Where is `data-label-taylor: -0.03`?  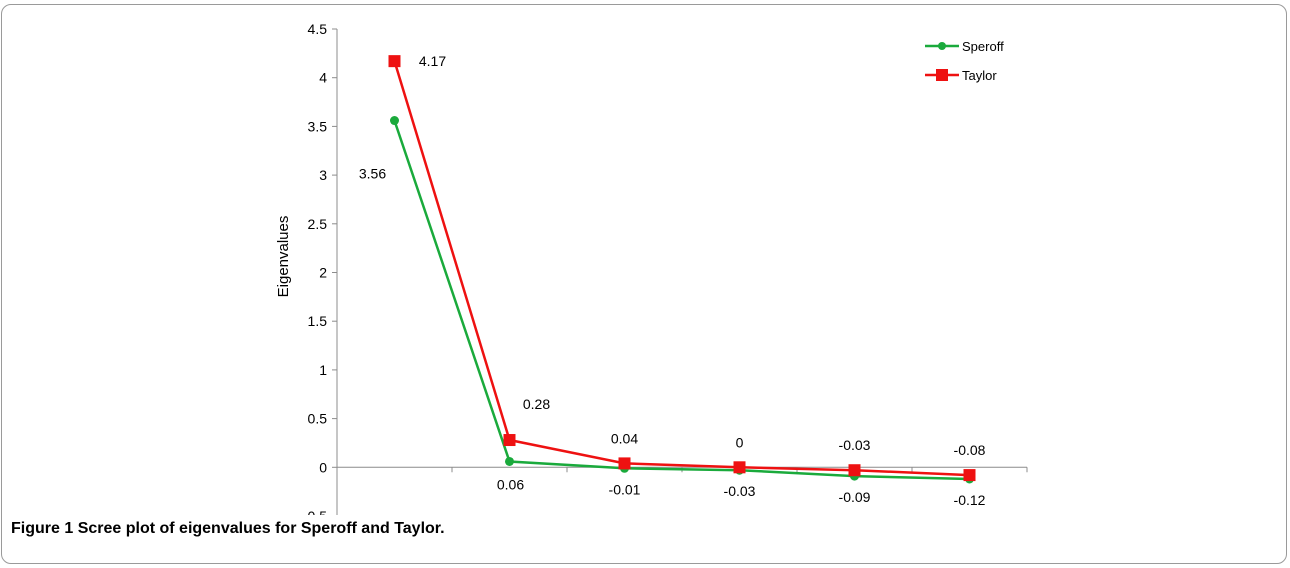 data-label-taylor: -0.03 is located at coordinates (855, 445).